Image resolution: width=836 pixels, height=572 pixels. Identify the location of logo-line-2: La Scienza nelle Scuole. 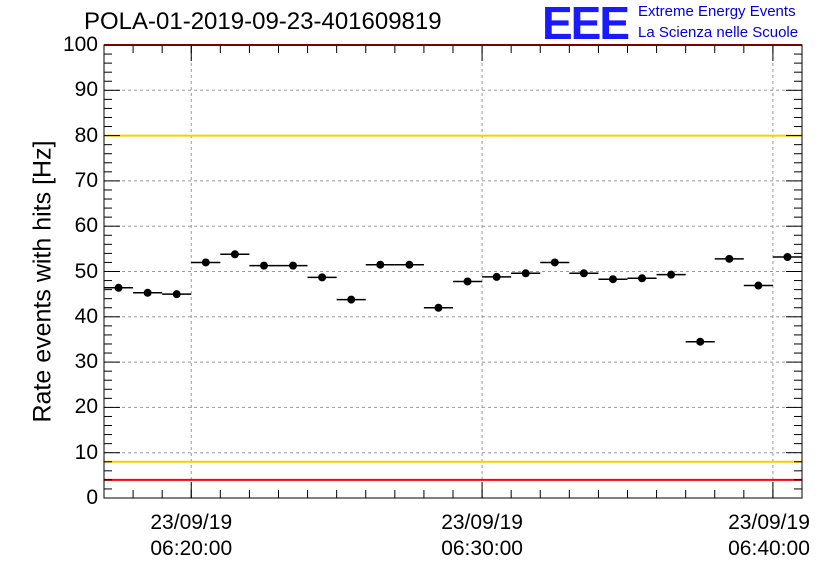
(718, 32).